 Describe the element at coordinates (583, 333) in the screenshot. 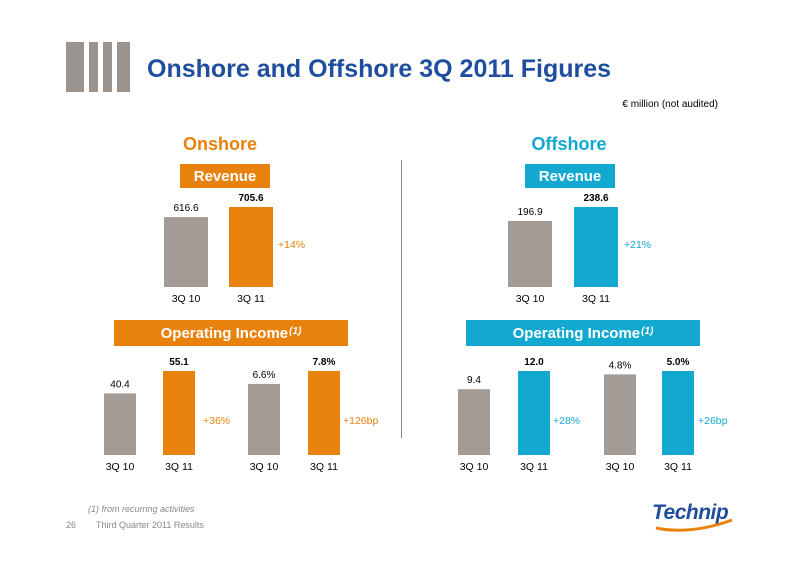

I see `offshore-operating-income-label: Operating Income (1)` at that location.